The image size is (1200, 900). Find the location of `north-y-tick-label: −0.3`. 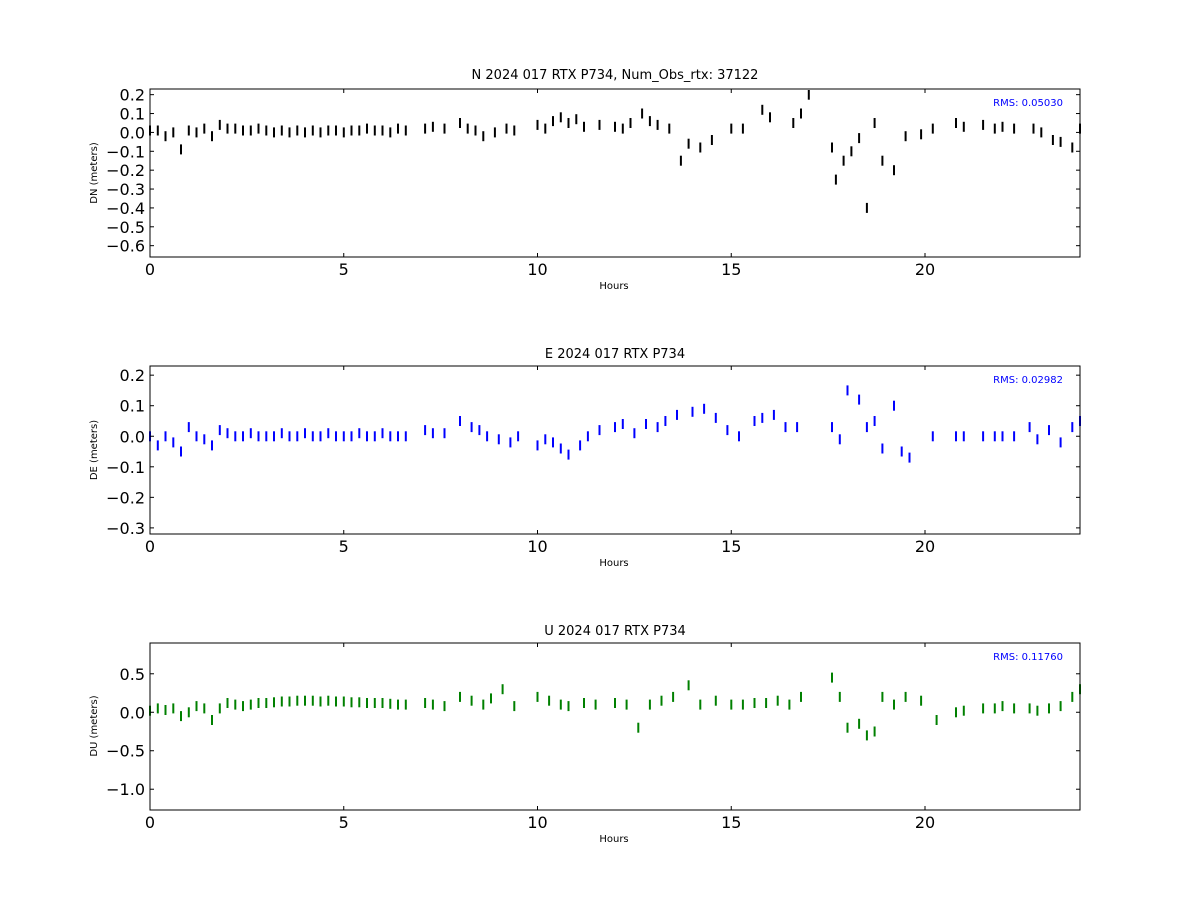

north-y-tick-label: −0.3 is located at coordinates (125, 189).